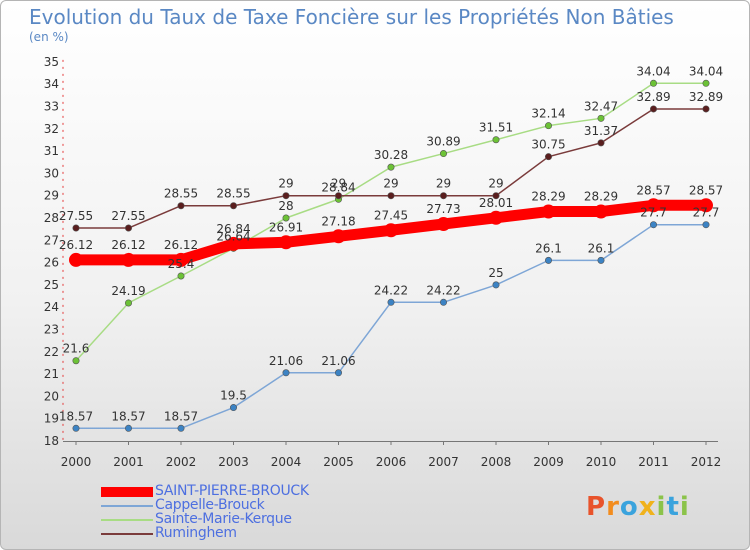  What do you see at coordinates (496, 462) in the screenshot?
I see `x-tick-label: 2008` at bounding box center [496, 462].